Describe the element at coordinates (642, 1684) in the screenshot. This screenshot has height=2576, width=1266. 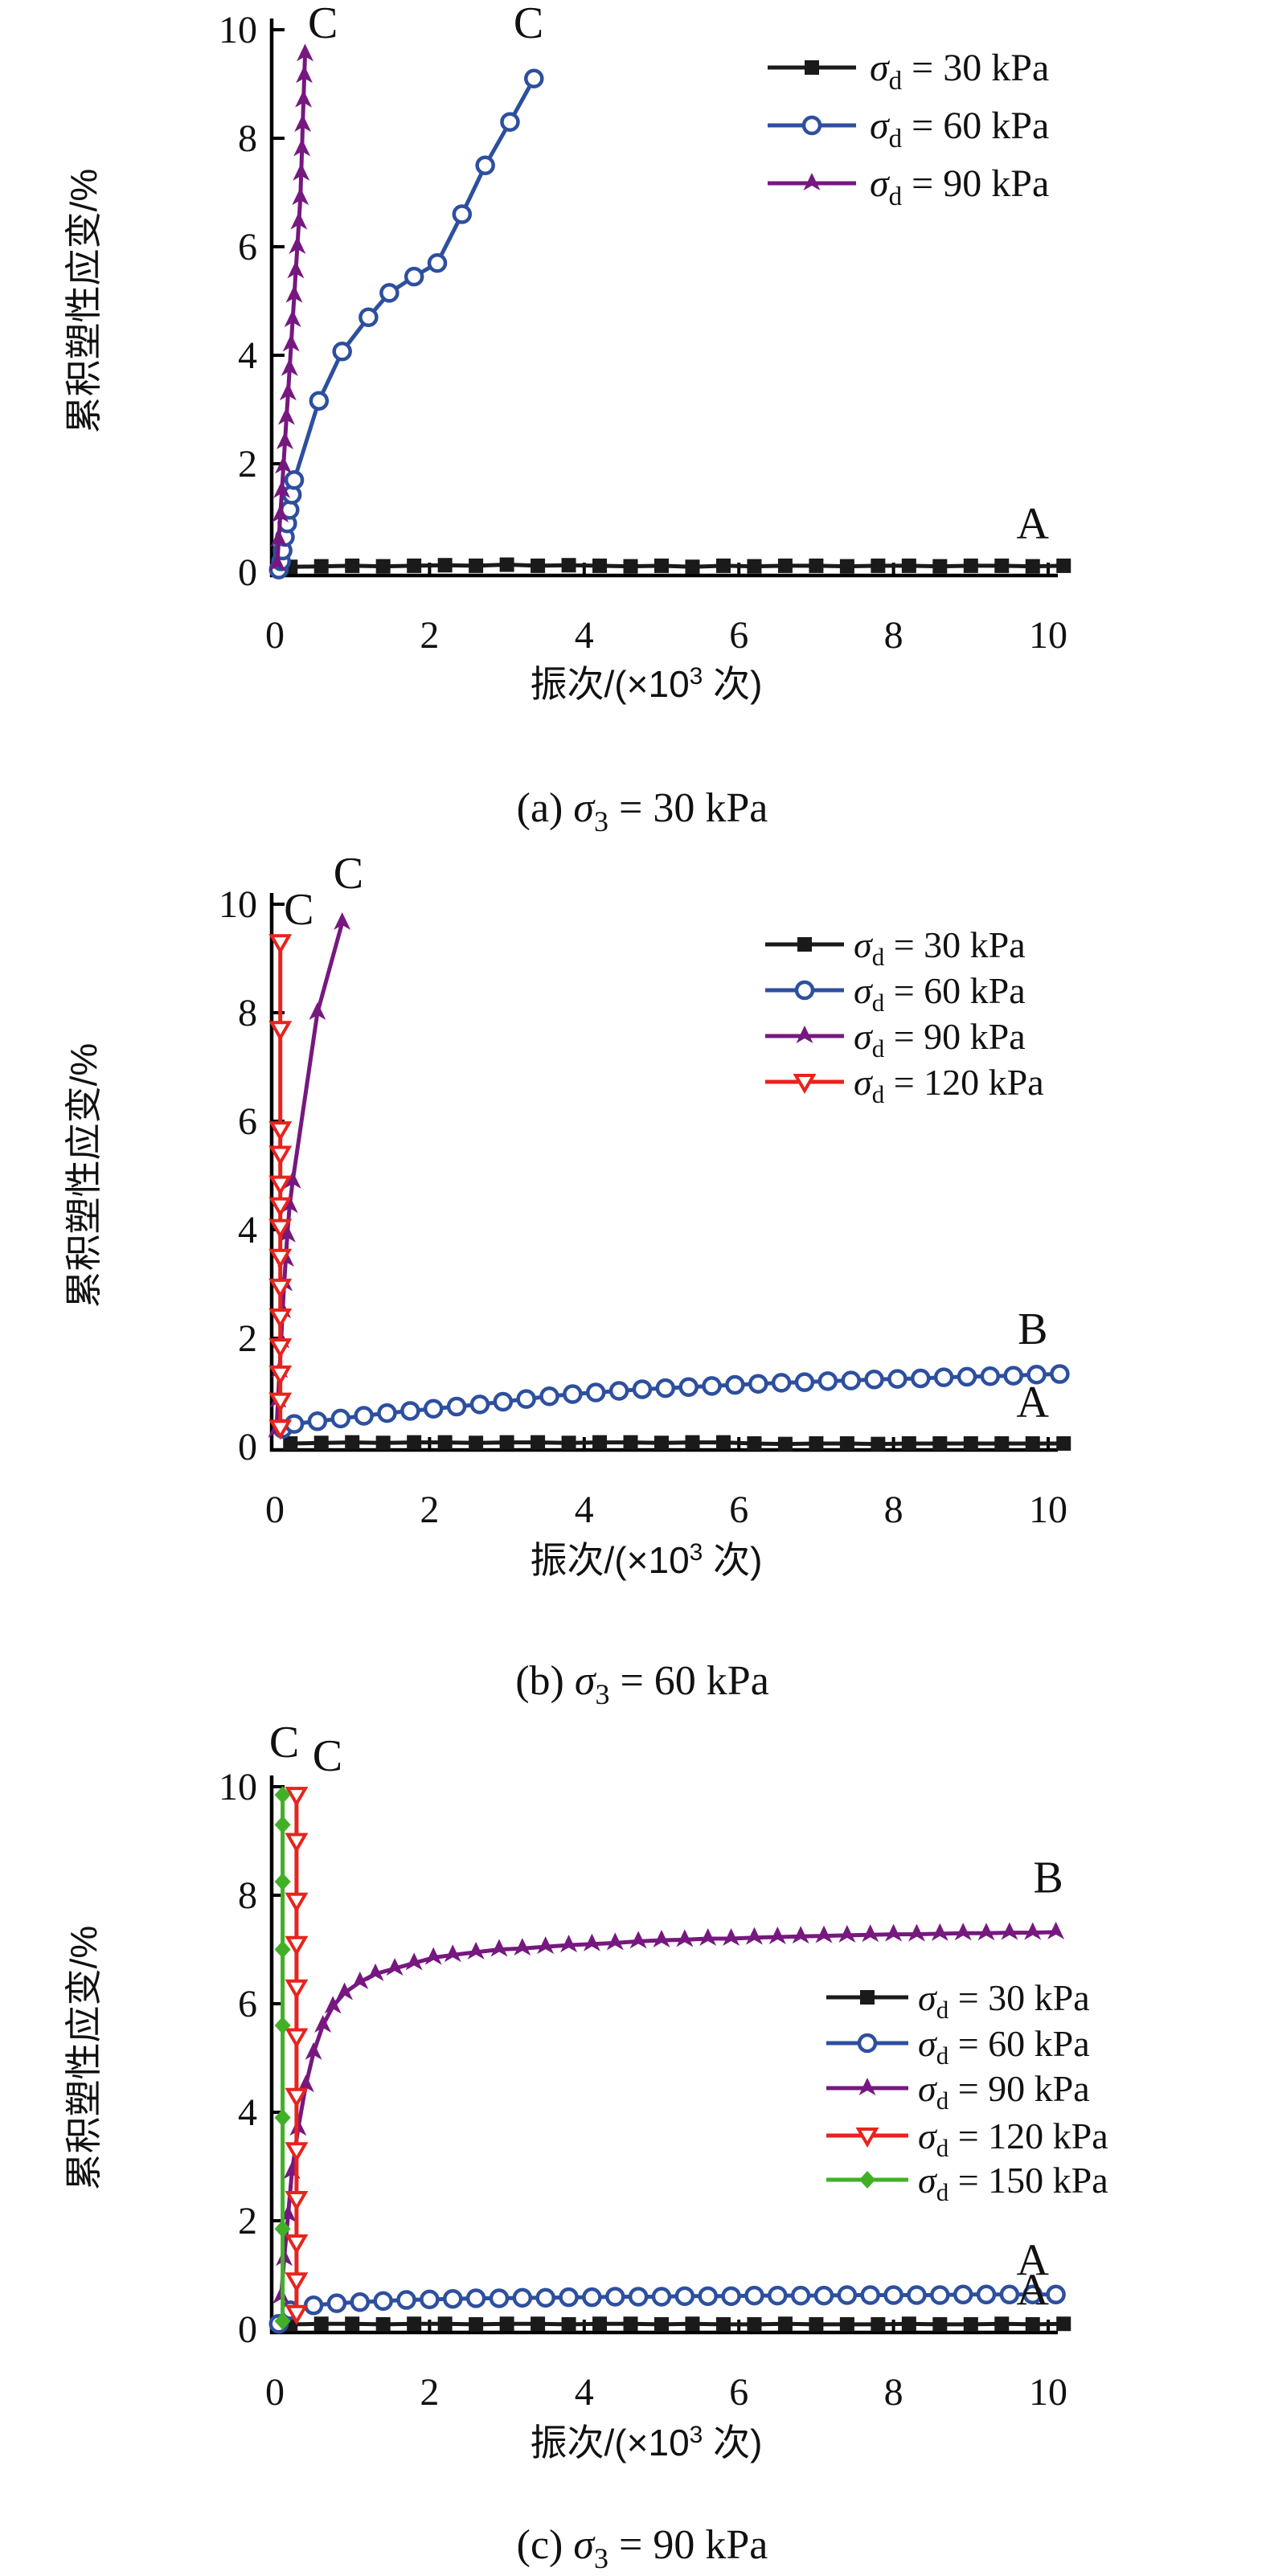
I see `caption-b: (b) σ3 = 60 kPa` at that location.